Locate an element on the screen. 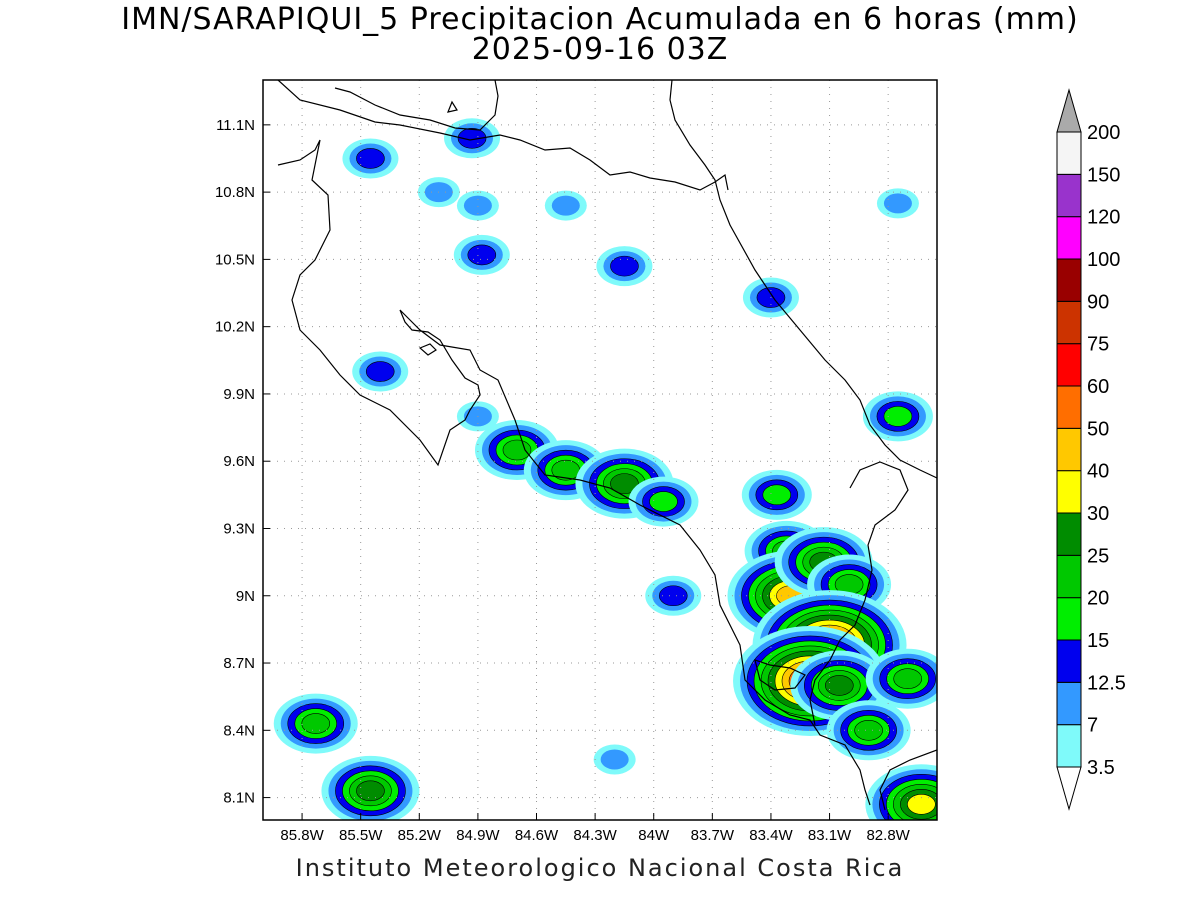 The height and width of the screenshot is (900, 1200). colorbar-label: 7 is located at coordinates (1092, 726).